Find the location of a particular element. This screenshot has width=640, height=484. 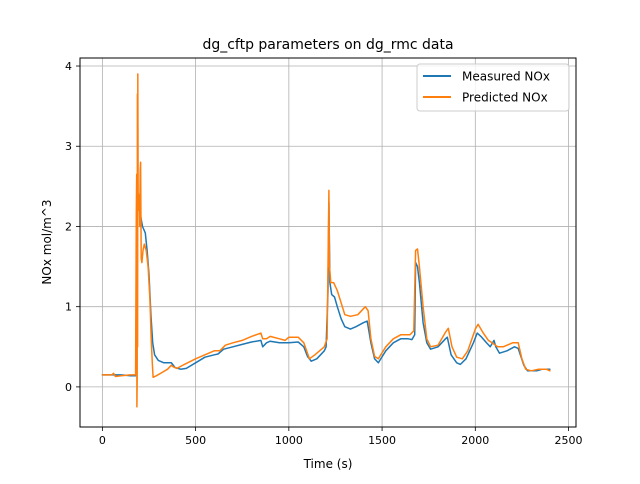

y-axis-ticks: 0 1 2 3 4 is located at coordinates (72, 227).